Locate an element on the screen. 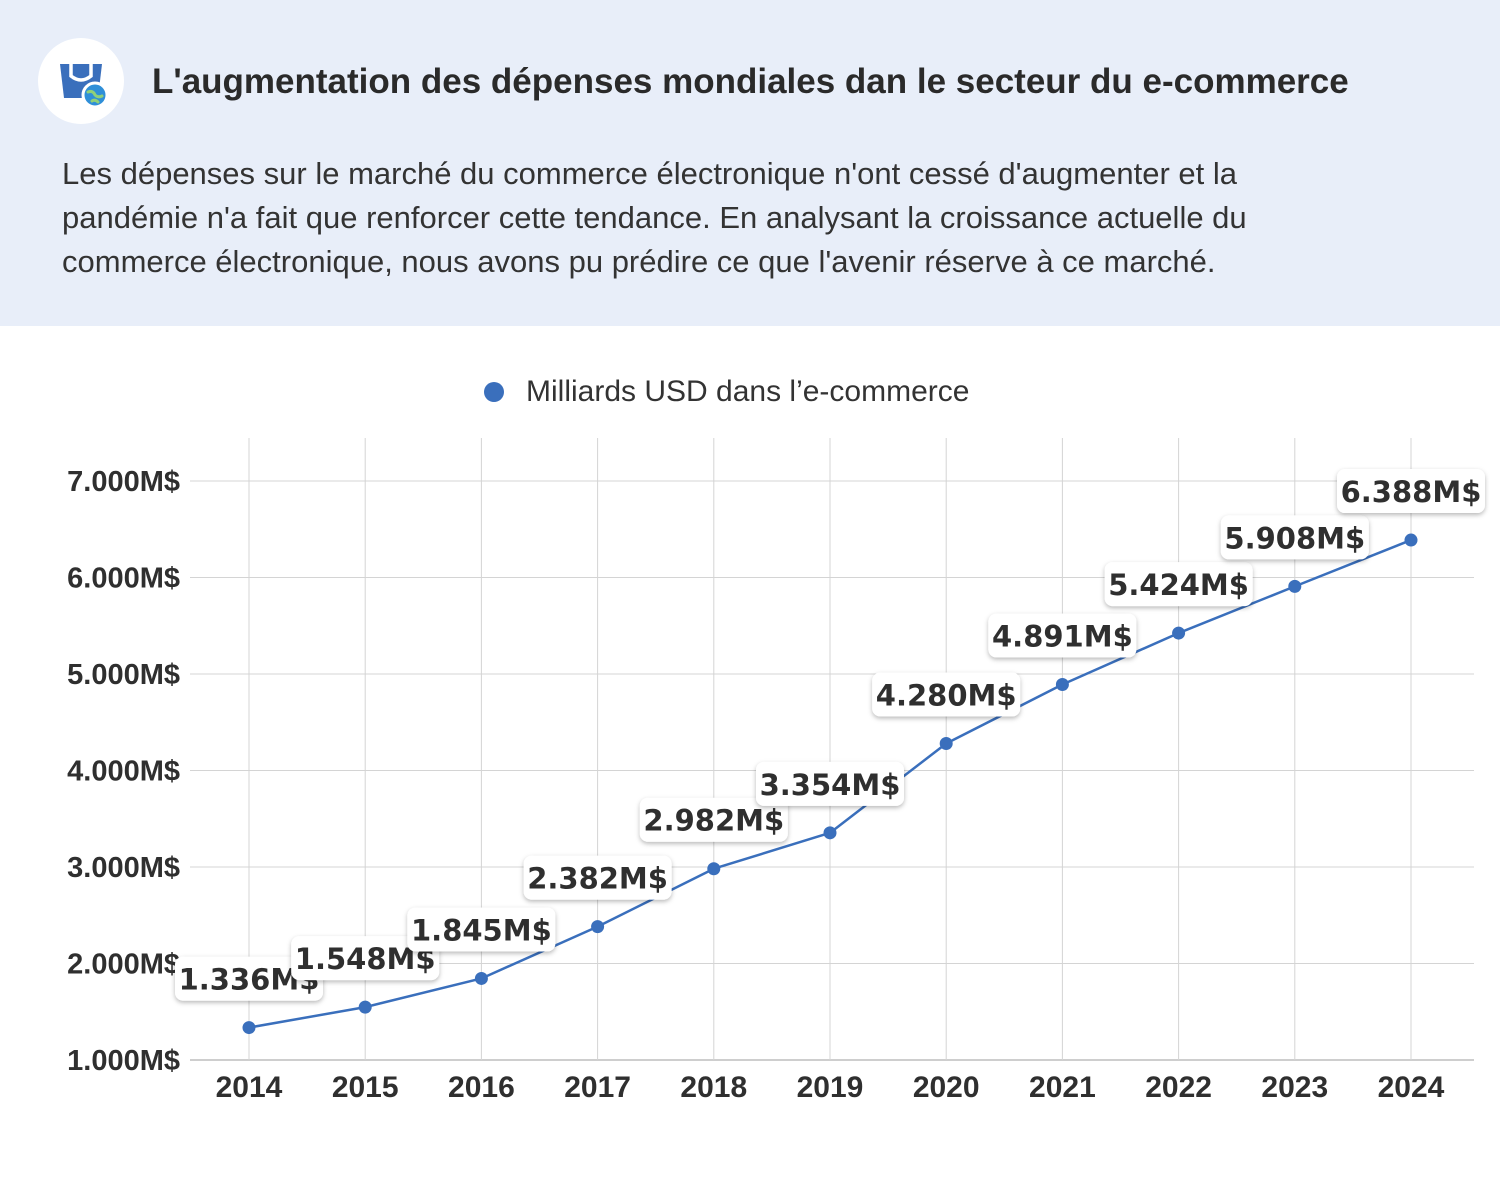 Image resolution: width=1500 pixels, height=1183 pixels. data-label: 5.908M$ is located at coordinates (1294, 538).